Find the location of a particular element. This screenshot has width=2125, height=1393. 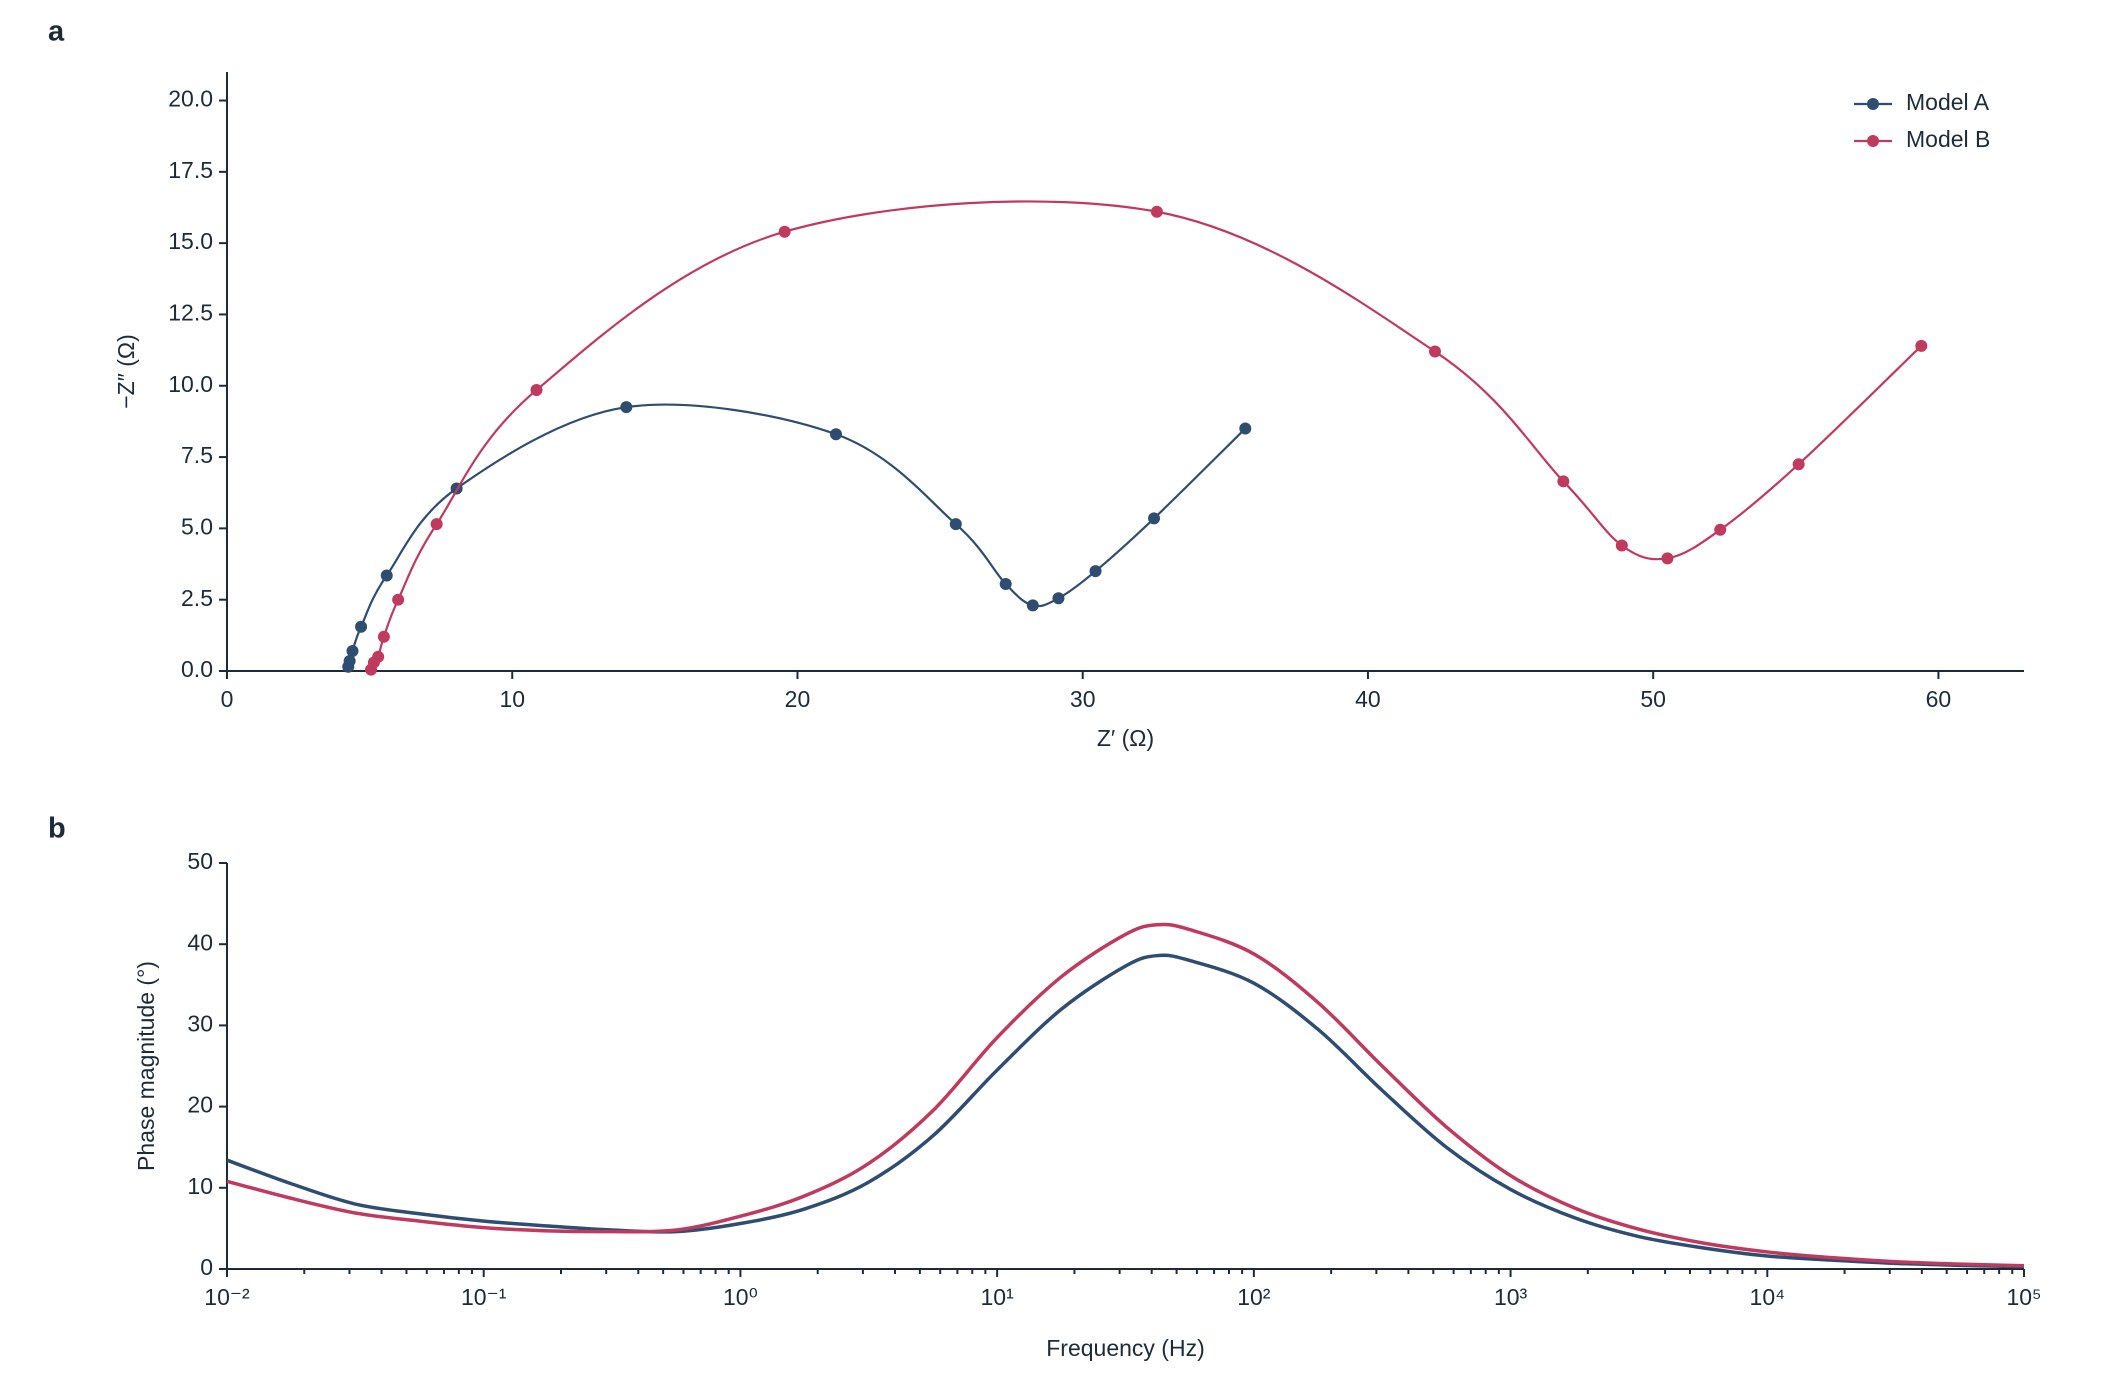

x-axis-label: Frequency (Hz) is located at coordinates (1125, 1348).